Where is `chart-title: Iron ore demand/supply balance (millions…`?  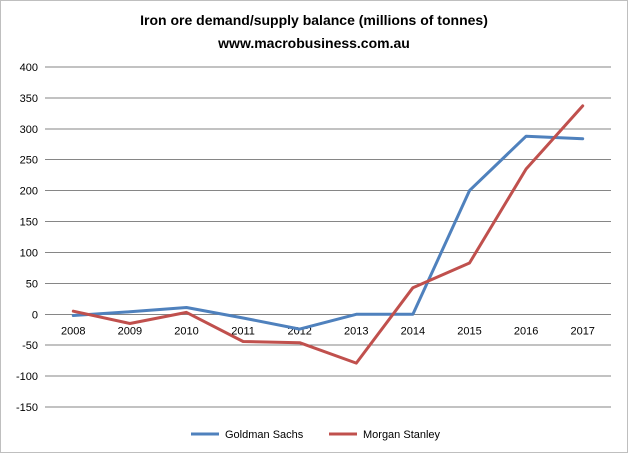 chart-title: Iron ore demand/supply balance (millions… is located at coordinates (314, 20).